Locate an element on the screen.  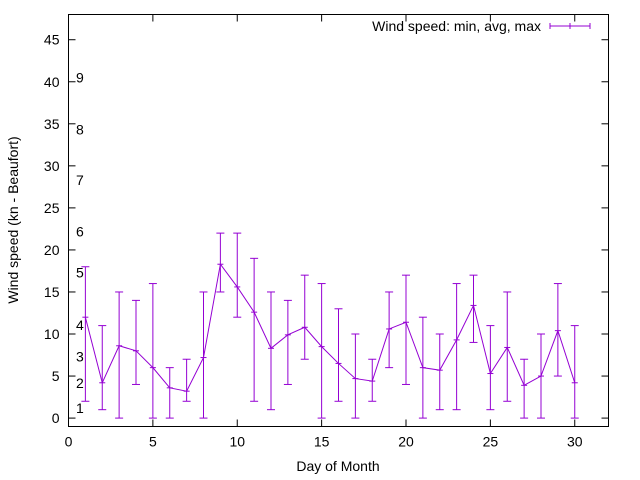
beaufort-label: 8 is located at coordinates (80, 130).